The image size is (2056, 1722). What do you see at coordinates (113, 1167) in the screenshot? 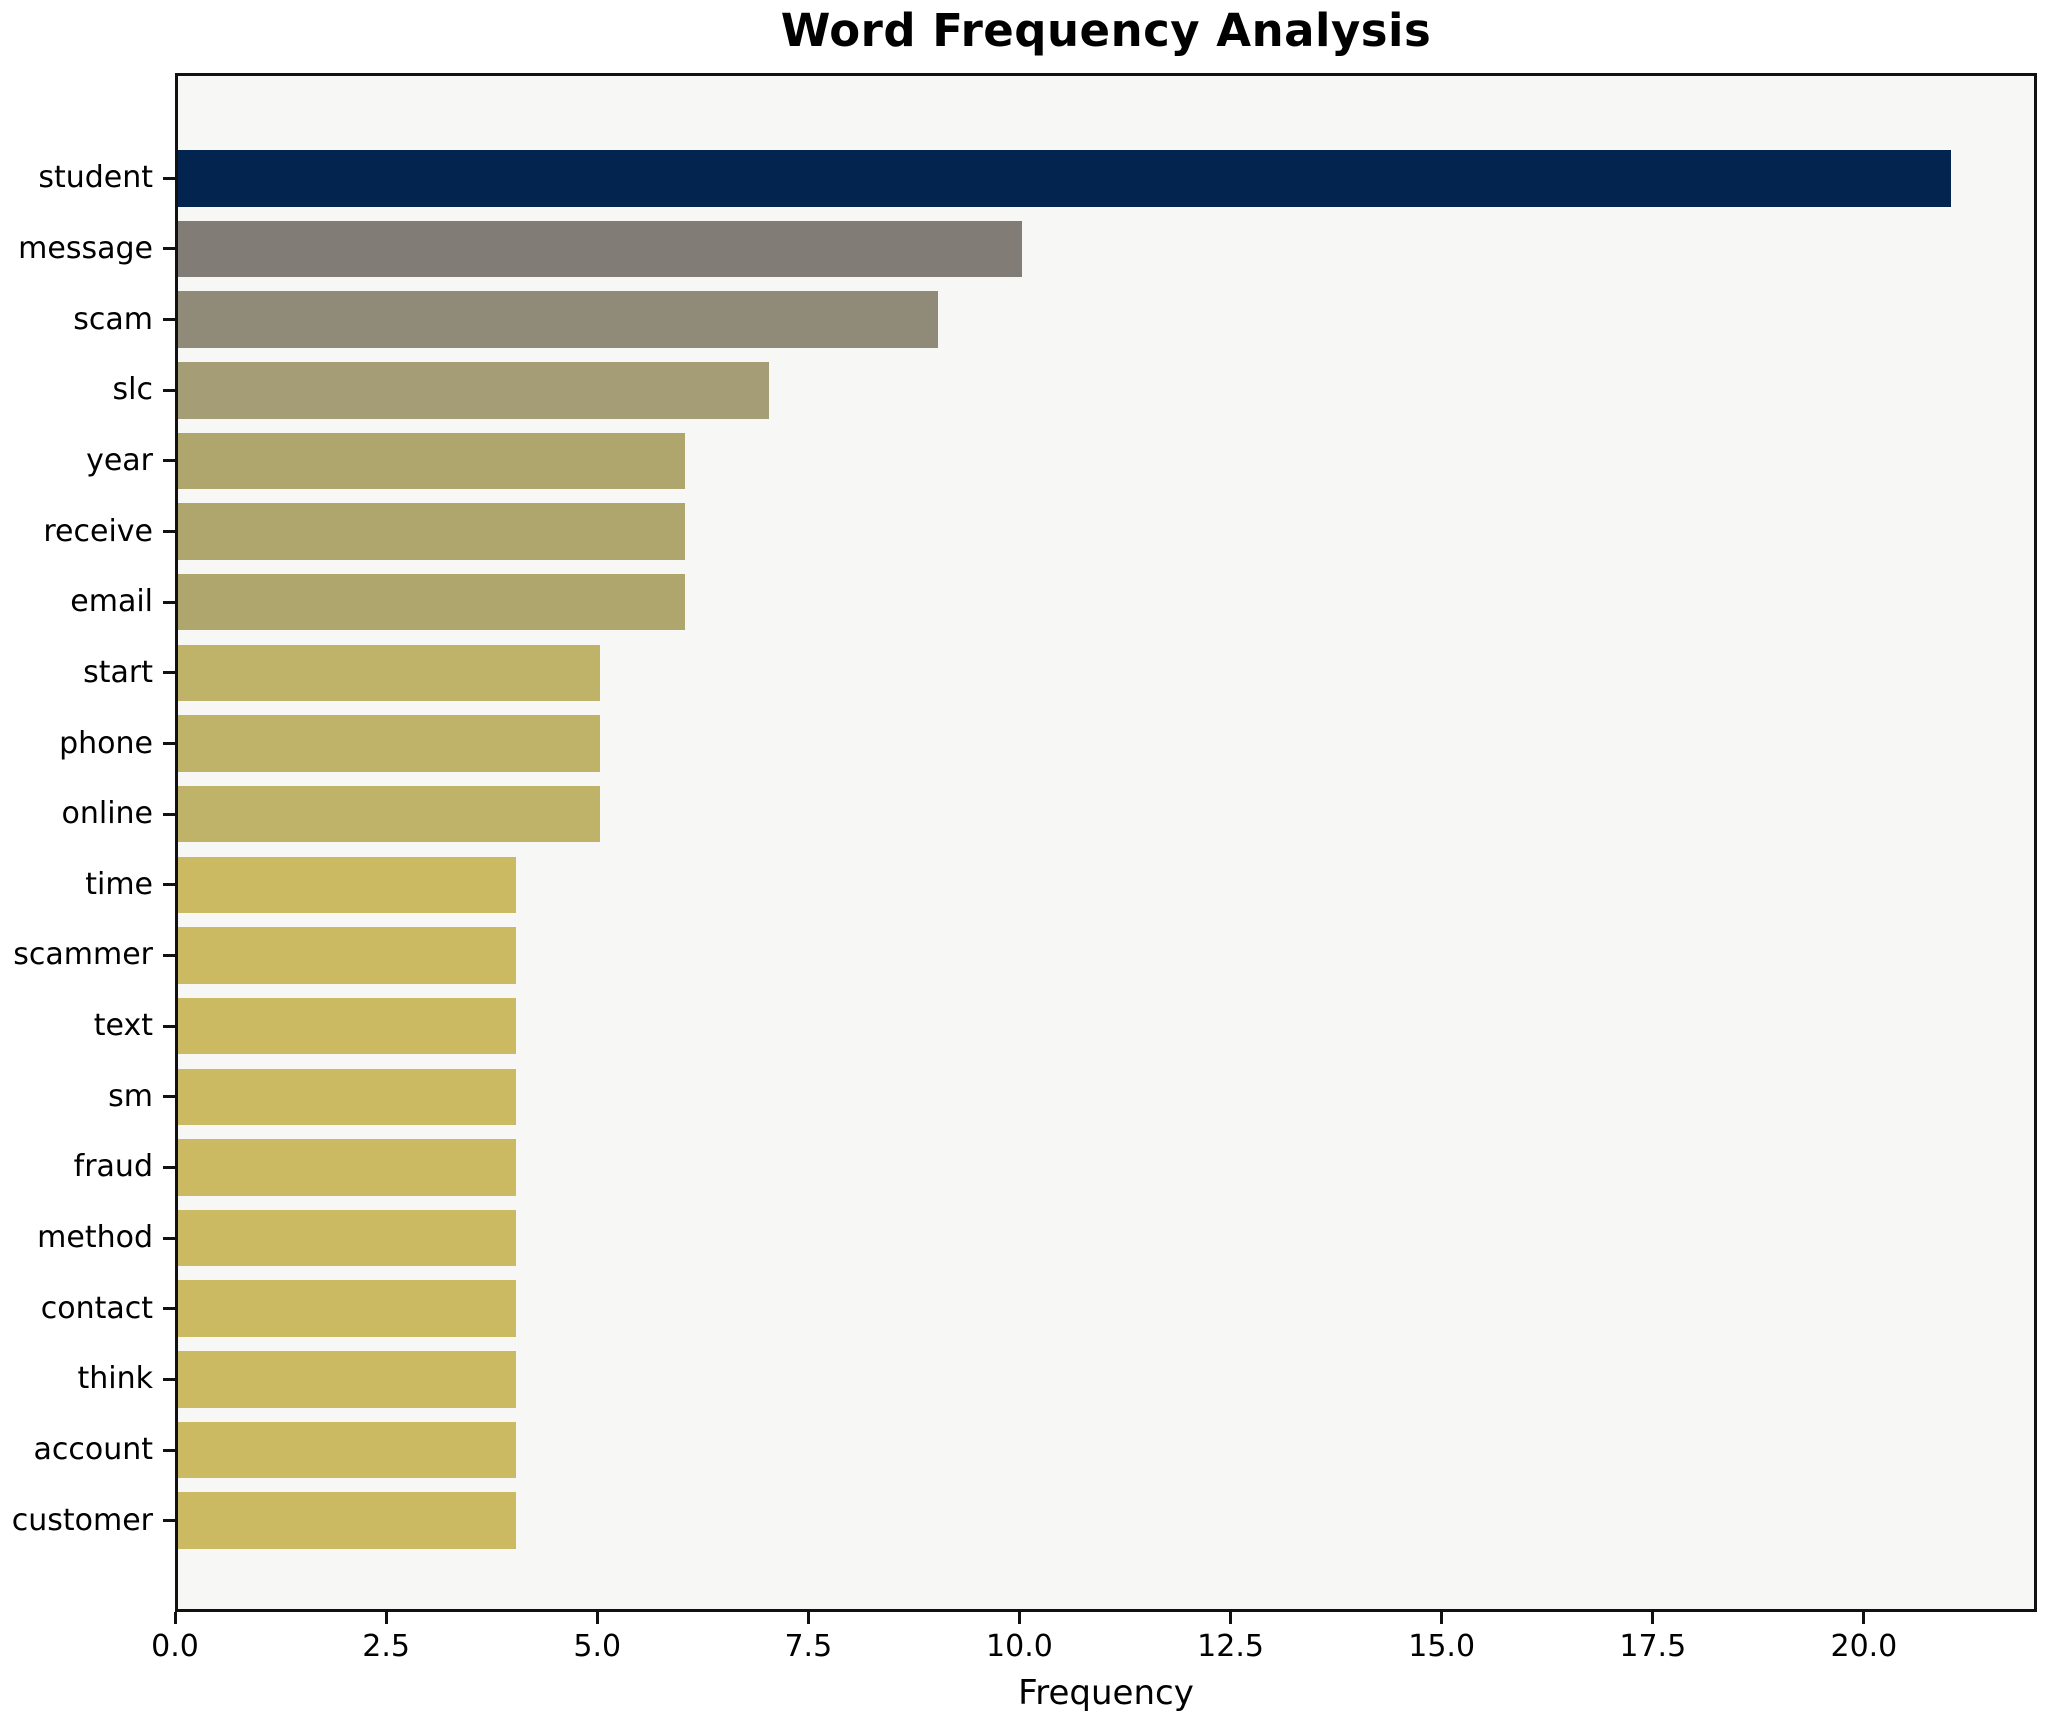
I see `y-tick-label-fraud: fraud` at bounding box center [113, 1167].